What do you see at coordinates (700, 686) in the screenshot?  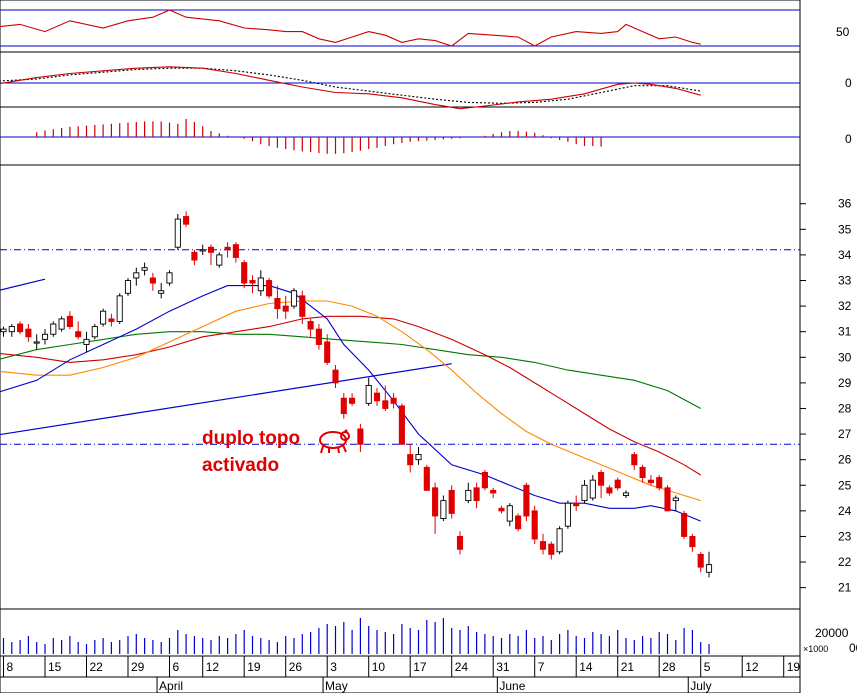 I see `month-tick-label: July` at bounding box center [700, 686].